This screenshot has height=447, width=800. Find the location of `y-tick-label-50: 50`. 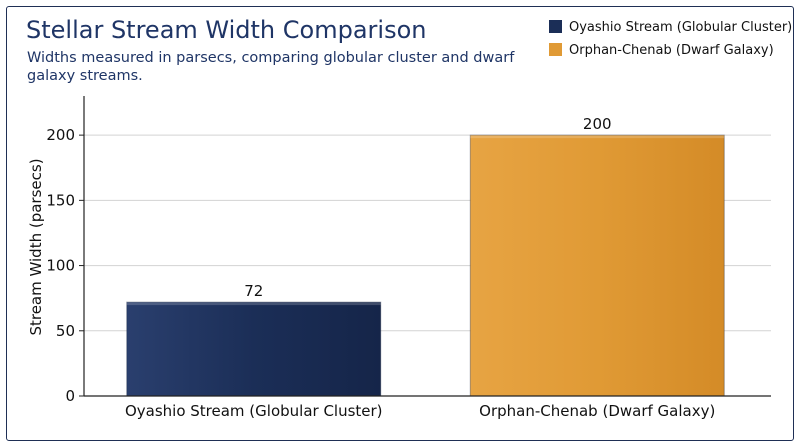

y-tick-label-50: 50 is located at coordinates (65, 331).